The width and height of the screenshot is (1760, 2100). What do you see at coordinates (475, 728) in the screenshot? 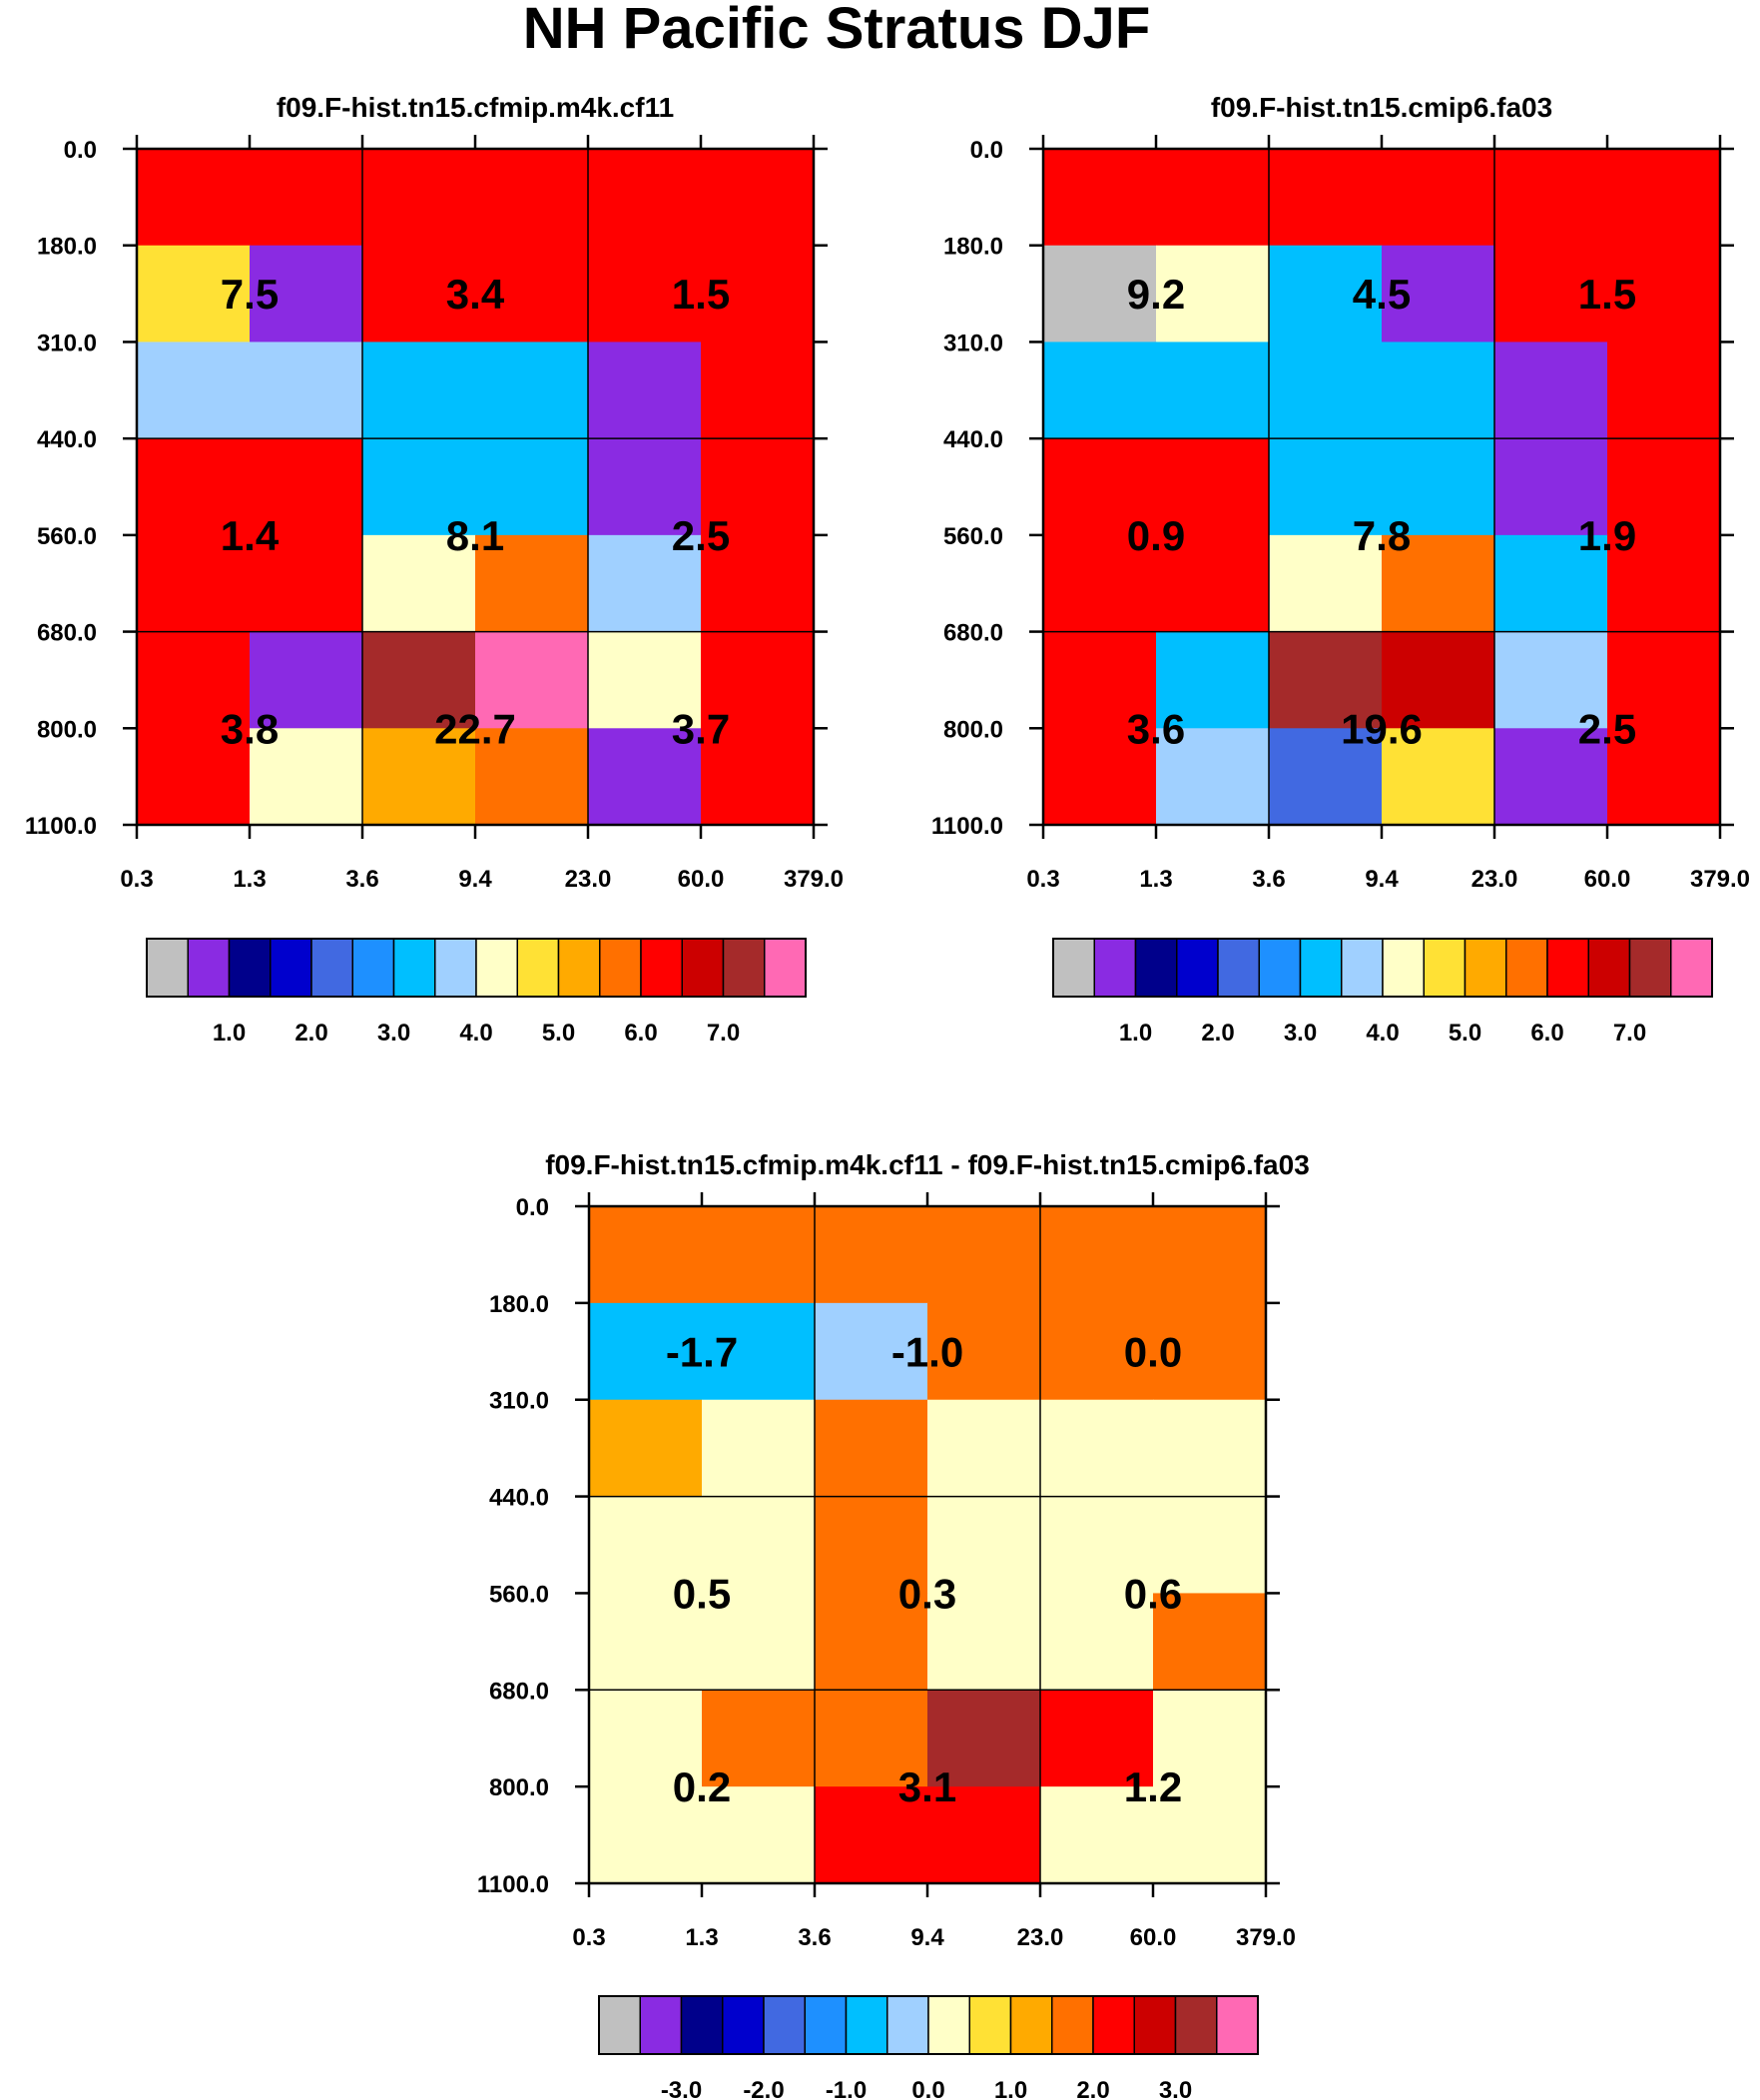
I see `box-value-label: 22.7` at bounding box center [475, 728].